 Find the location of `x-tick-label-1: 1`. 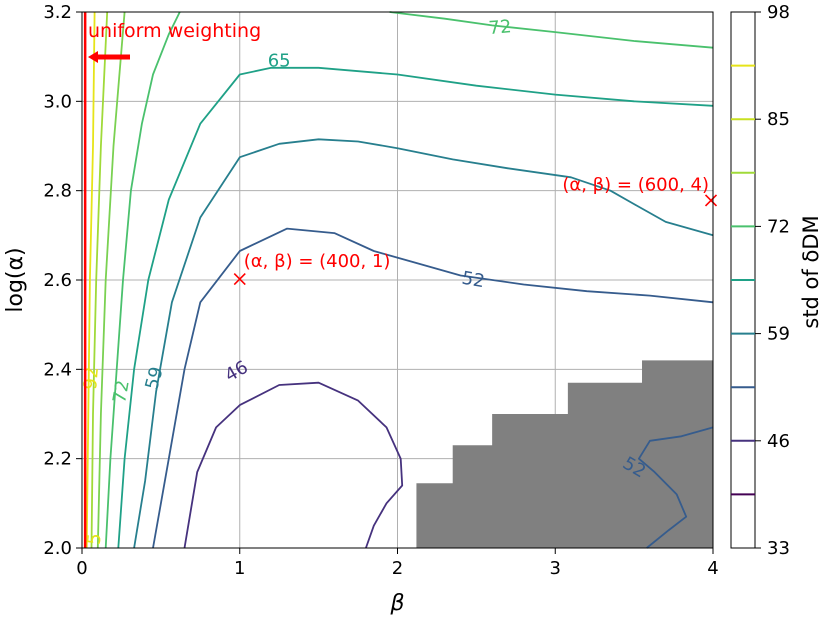

x-tick-label-1: 1 is located at coordinates (239, 568).